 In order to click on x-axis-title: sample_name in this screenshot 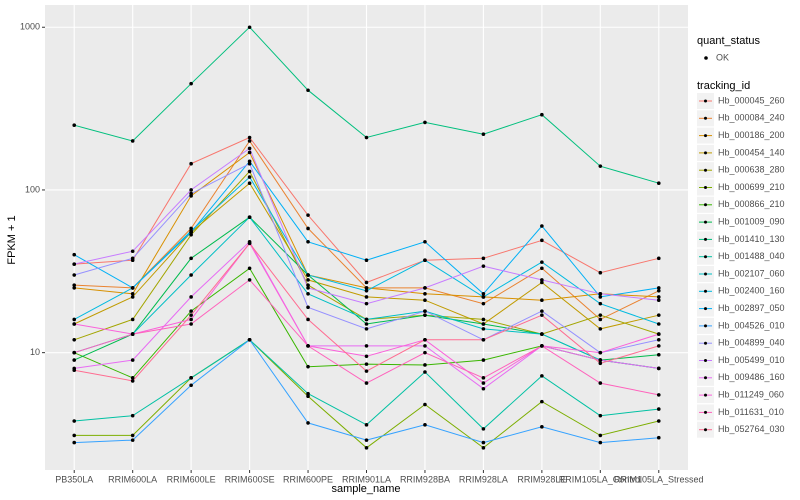, I will do `click(365, 489)`.